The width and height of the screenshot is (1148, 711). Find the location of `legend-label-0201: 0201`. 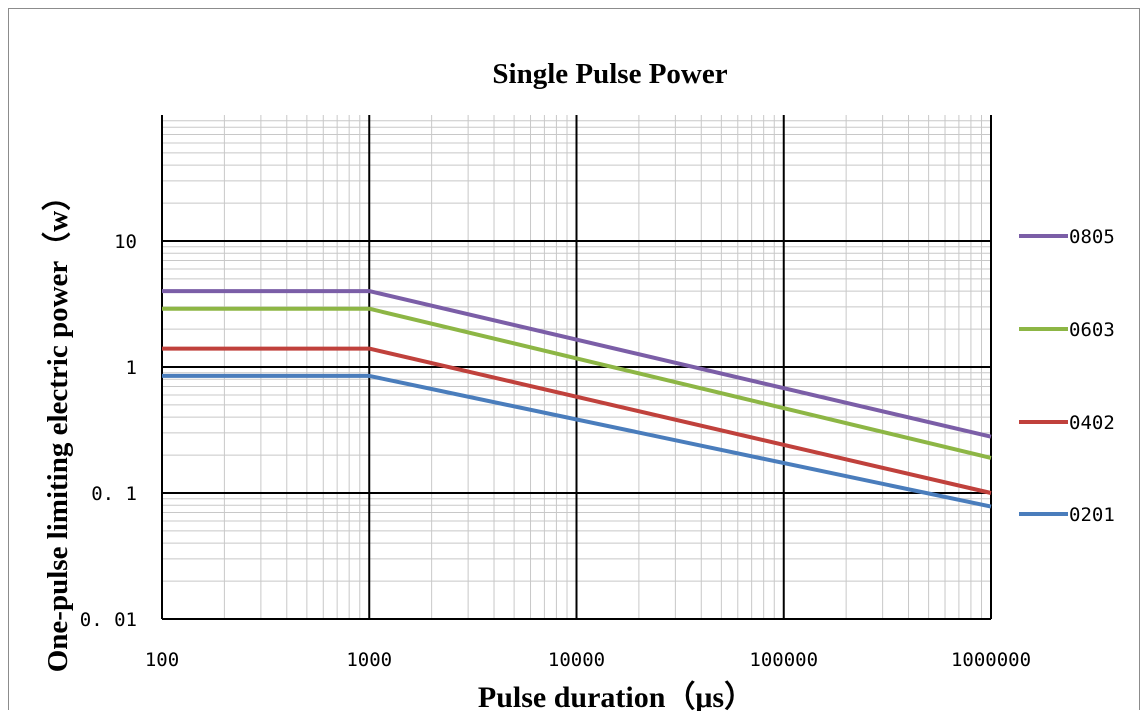

legend-label-0201: 0201 is located at coordinates (1092, 515).